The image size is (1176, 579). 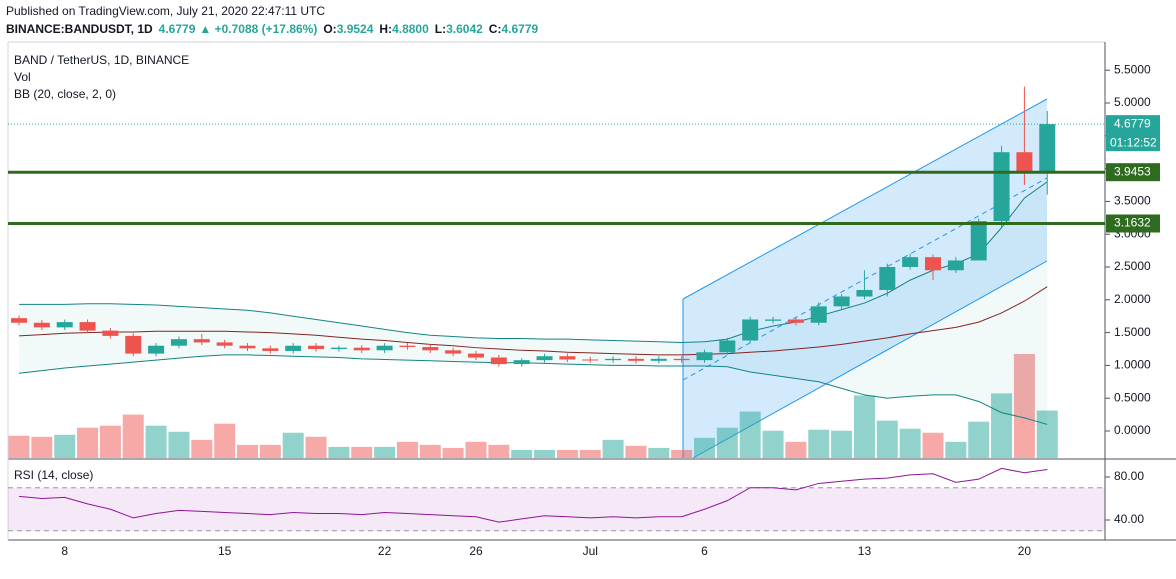 I want to click on x-tick-label: 20, so click(x=1025, y=551).